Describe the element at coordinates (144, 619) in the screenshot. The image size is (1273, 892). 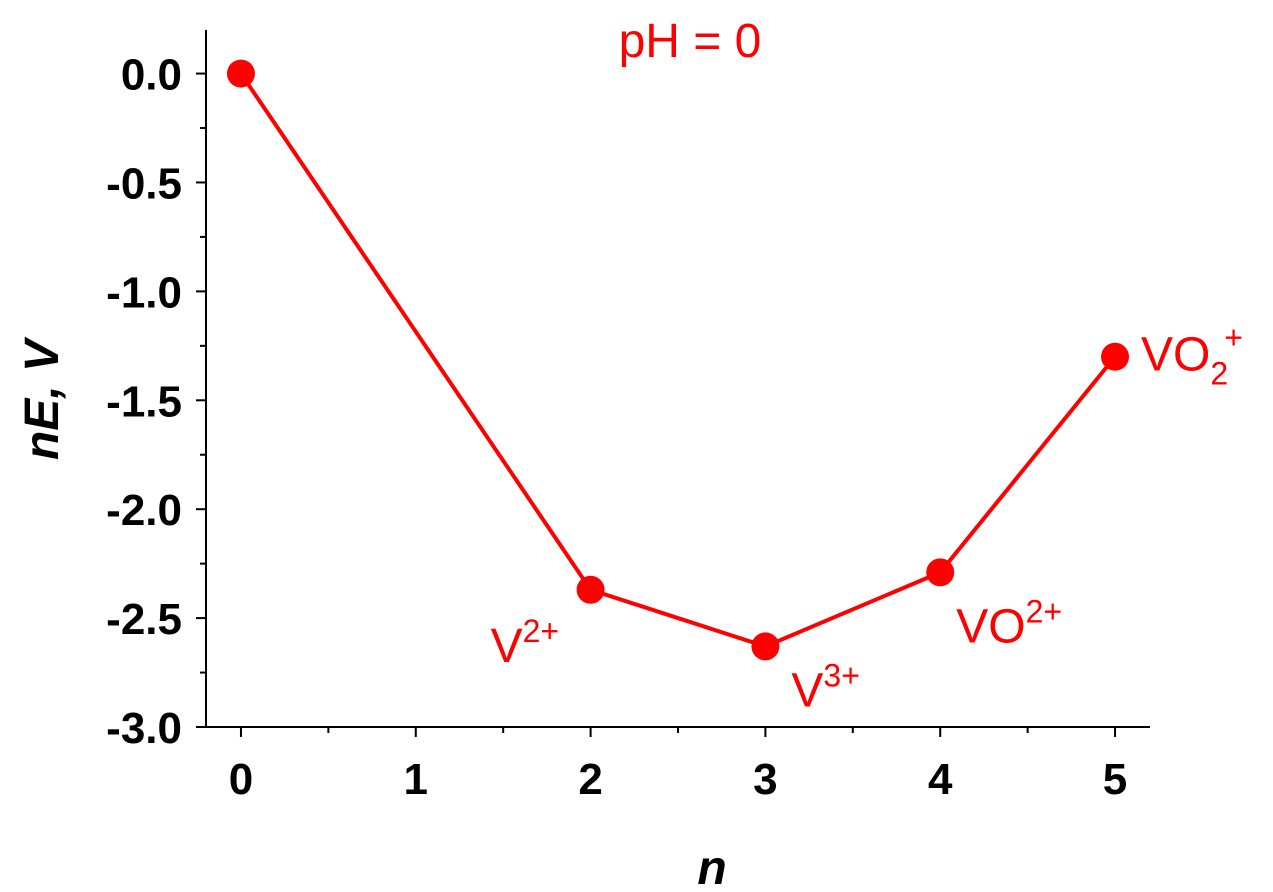
I see `y-tick-label: -2.5` at that location.